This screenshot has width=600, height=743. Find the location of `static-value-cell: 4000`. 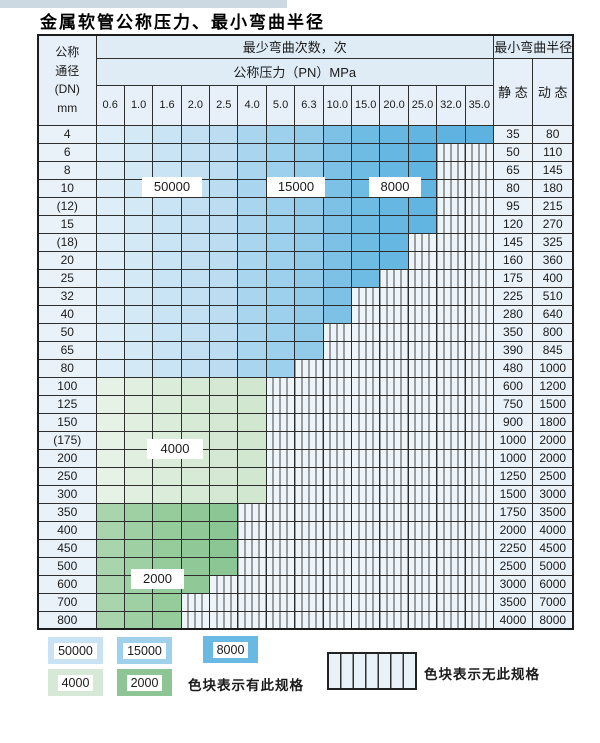

static-value-cell: 4000 is located at coordinates (512, 620).